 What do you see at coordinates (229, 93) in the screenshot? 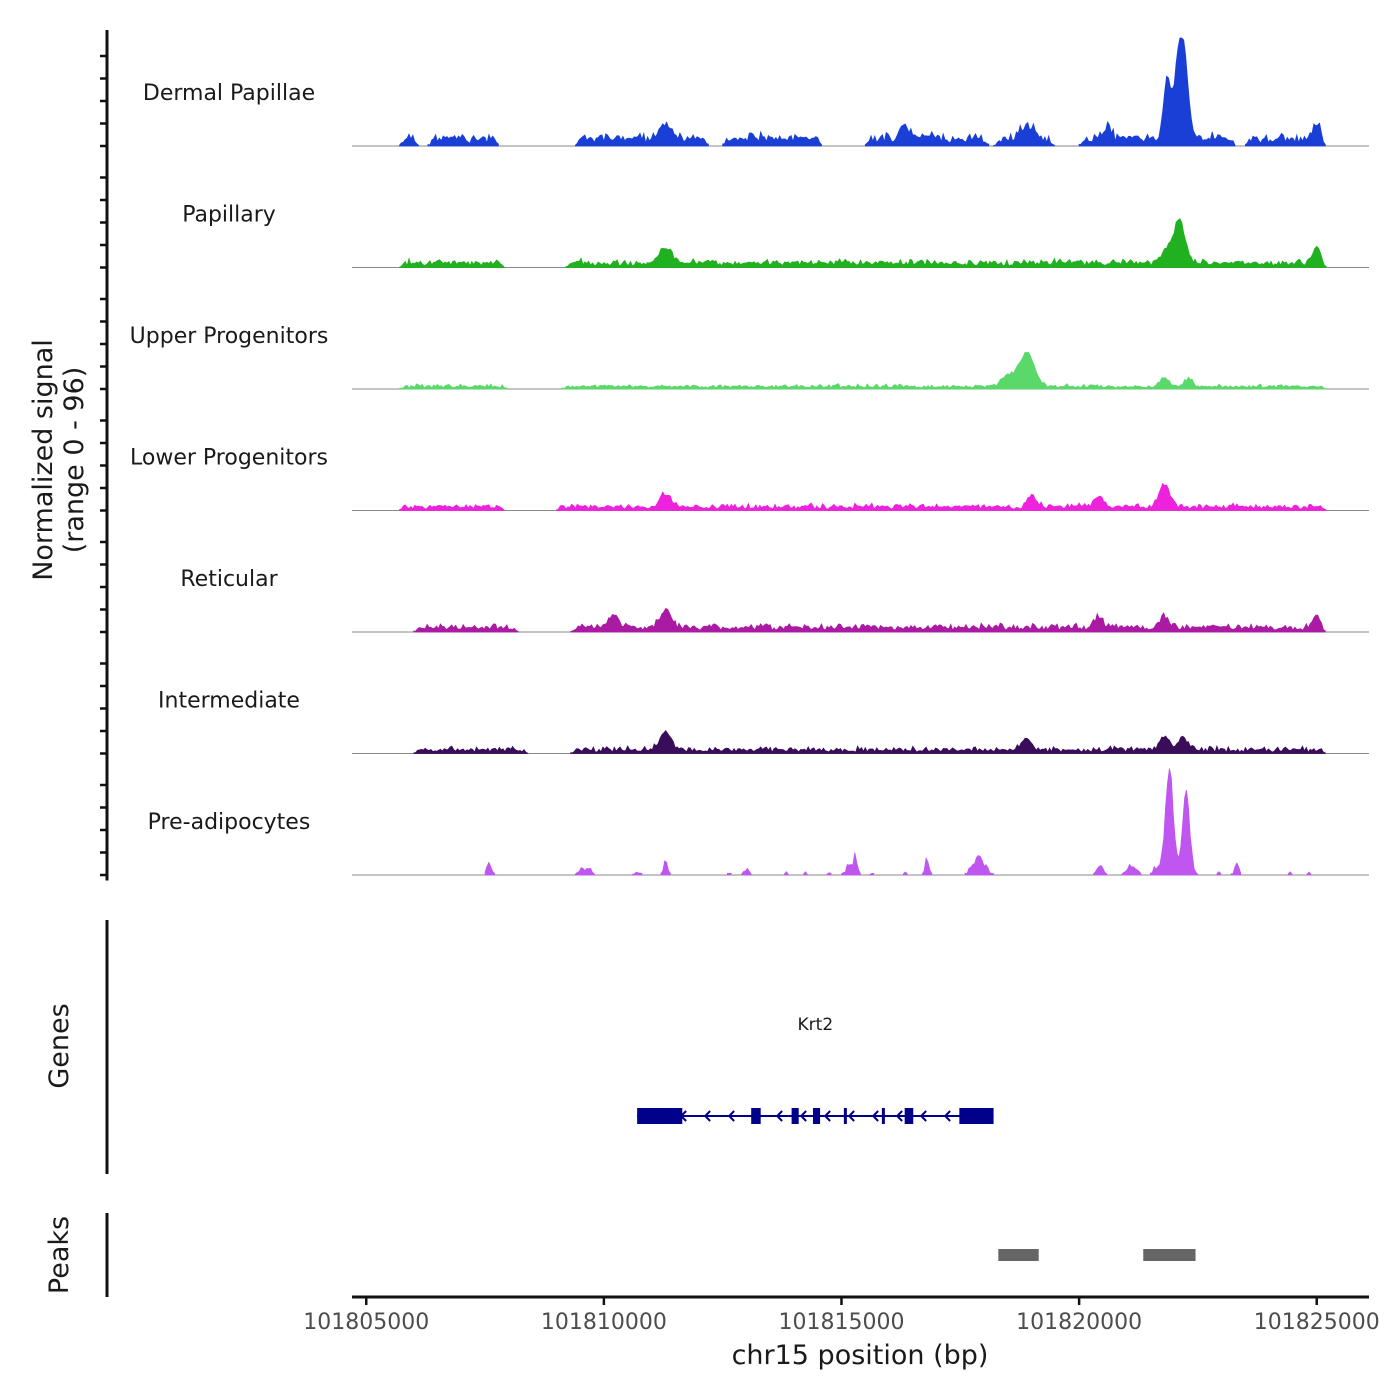
I see `track-label: Dermal Papillae` at bounding box center [229, 93].